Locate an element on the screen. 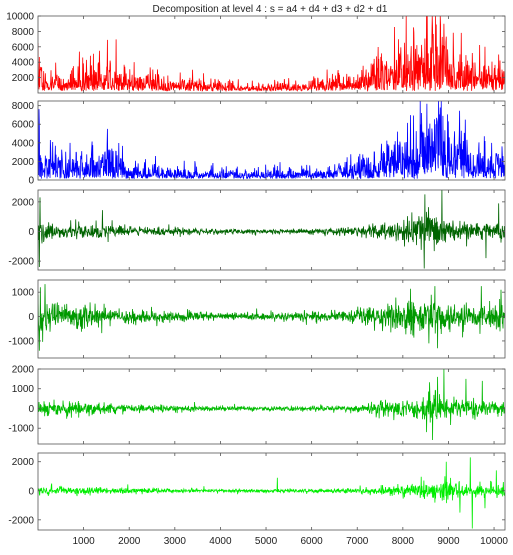  panel-5: -1000 0 1000 2000 is located at coordinates (257, 405).